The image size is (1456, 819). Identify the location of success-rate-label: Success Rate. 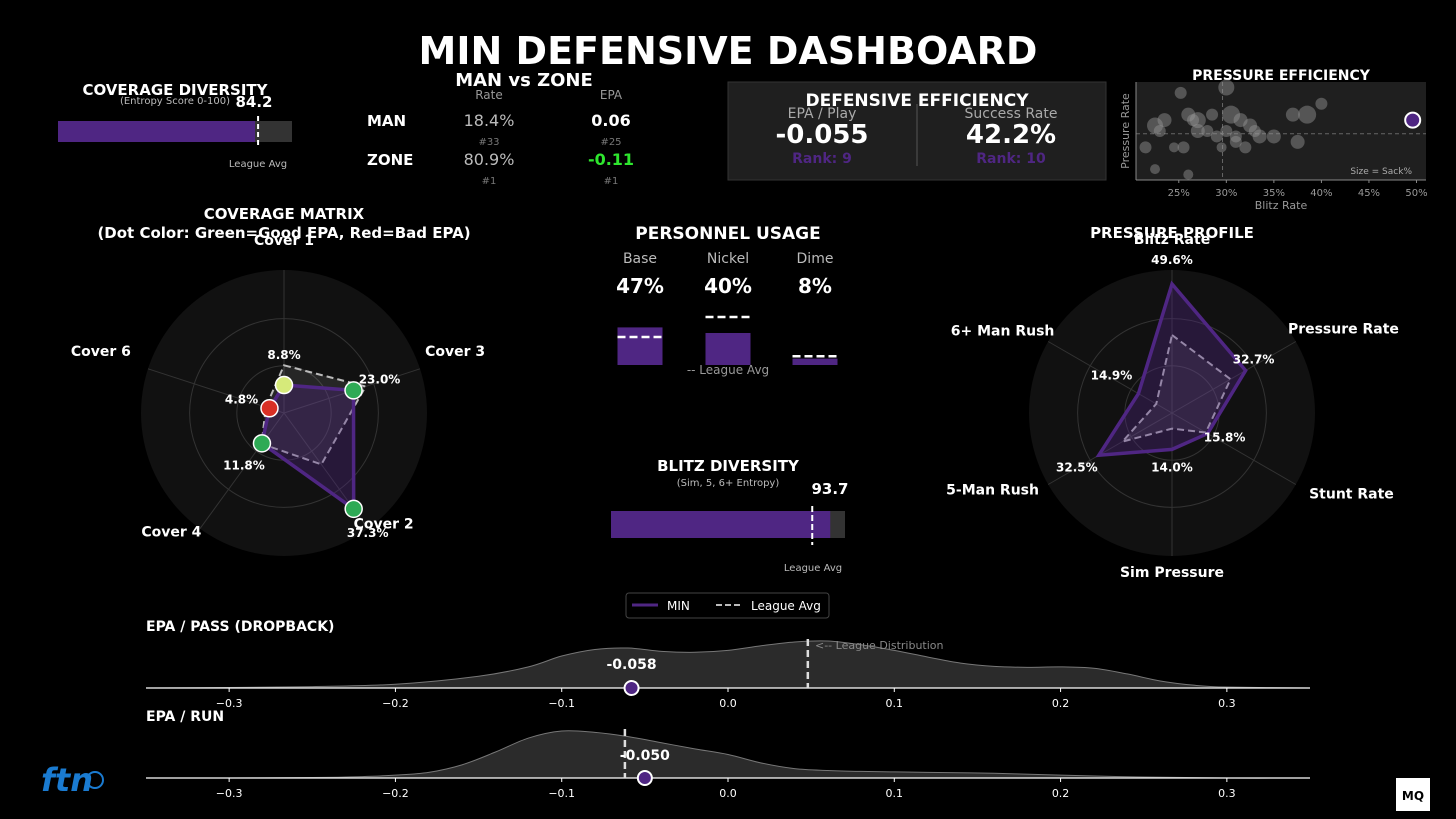
(1011, 114).